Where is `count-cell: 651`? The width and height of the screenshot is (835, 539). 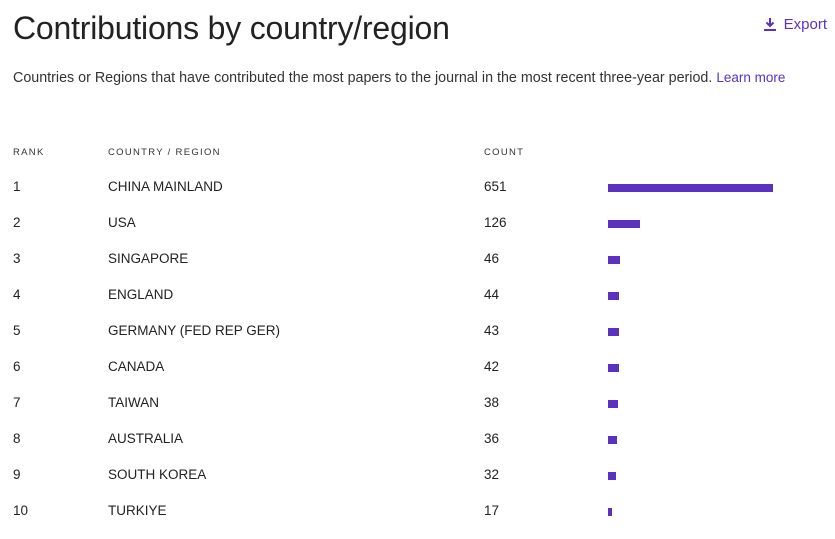
count-cell: 651 is located at coordinates (495, 186).